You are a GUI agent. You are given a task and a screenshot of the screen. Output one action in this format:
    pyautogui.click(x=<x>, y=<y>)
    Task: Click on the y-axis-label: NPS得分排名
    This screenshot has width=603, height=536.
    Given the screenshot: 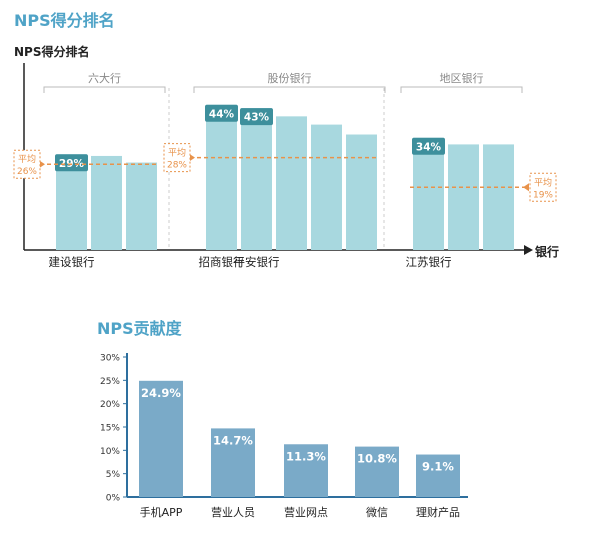 What is the action you would take?
    pyautogui.click(x=51, y=51)
    